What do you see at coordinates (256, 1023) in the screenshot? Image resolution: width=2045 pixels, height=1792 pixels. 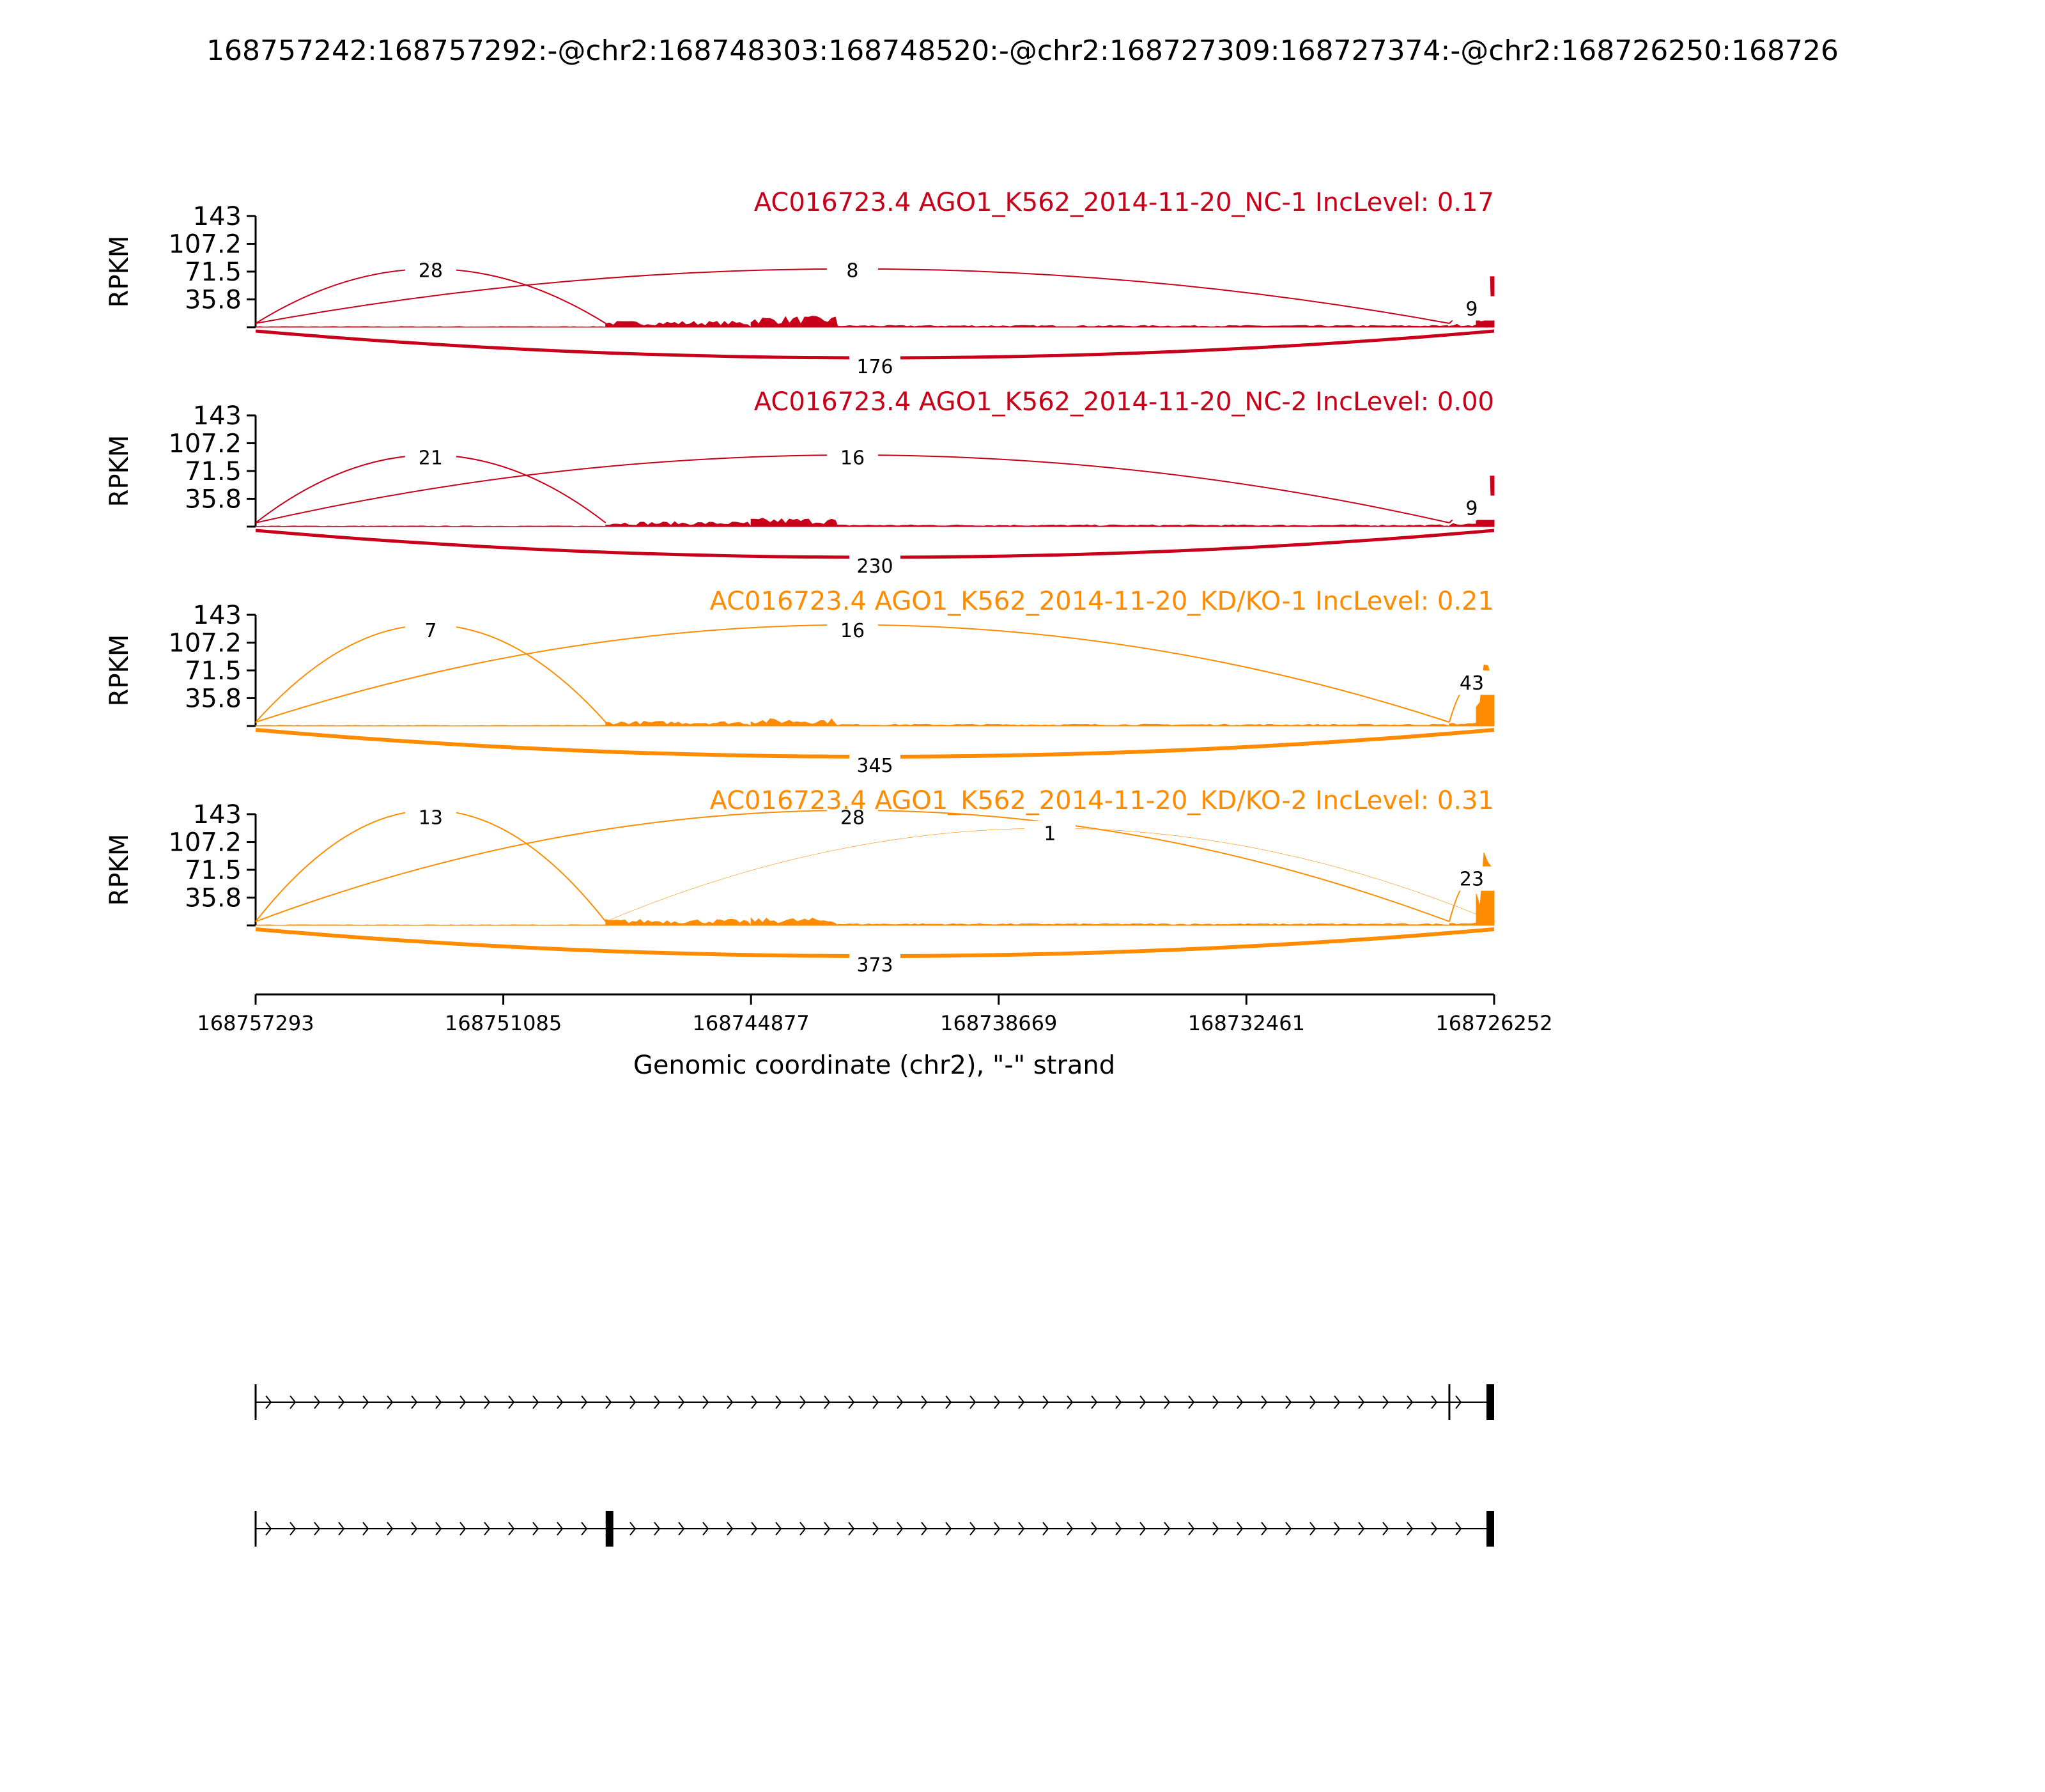 I see `x-tick-label: 168757293` at bounding box center [256, 1023].